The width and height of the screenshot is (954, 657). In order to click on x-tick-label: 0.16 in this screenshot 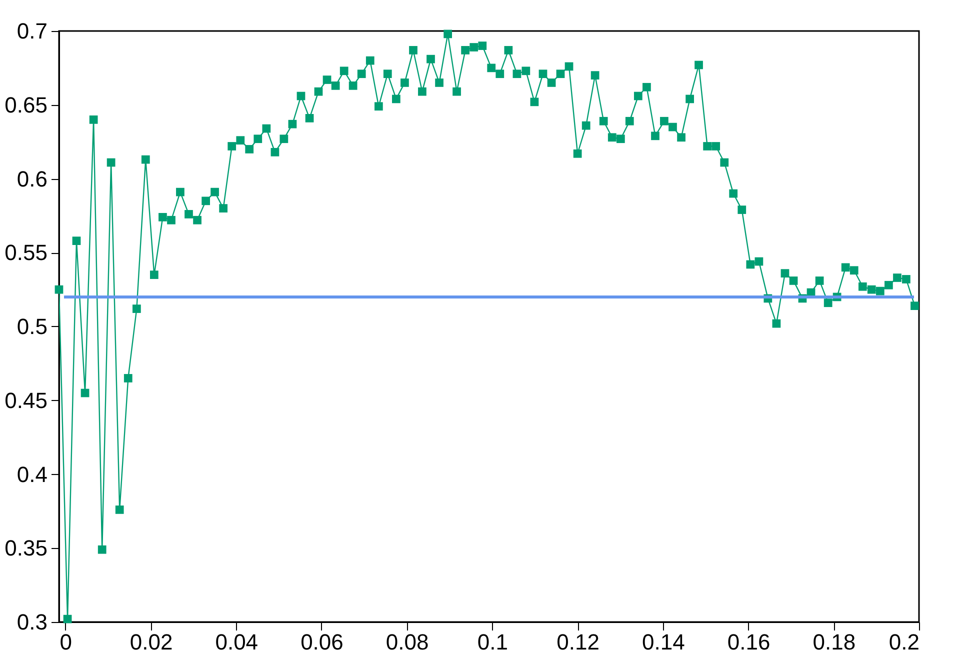, I will do `click(748, 642)`.